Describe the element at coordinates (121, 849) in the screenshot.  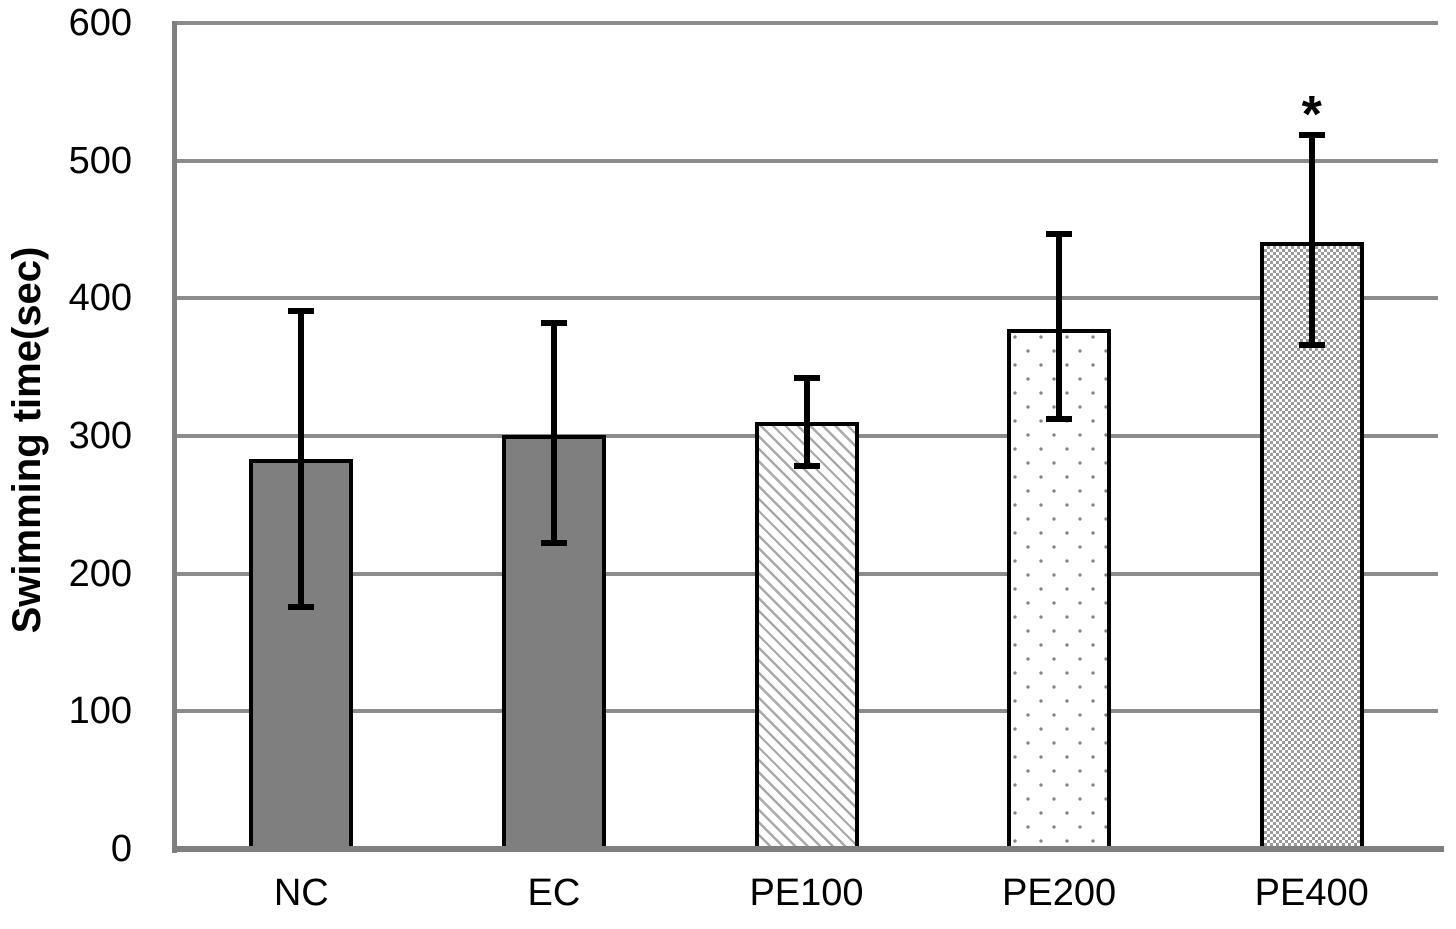
I see `ytick-label-0: 0` at that location.